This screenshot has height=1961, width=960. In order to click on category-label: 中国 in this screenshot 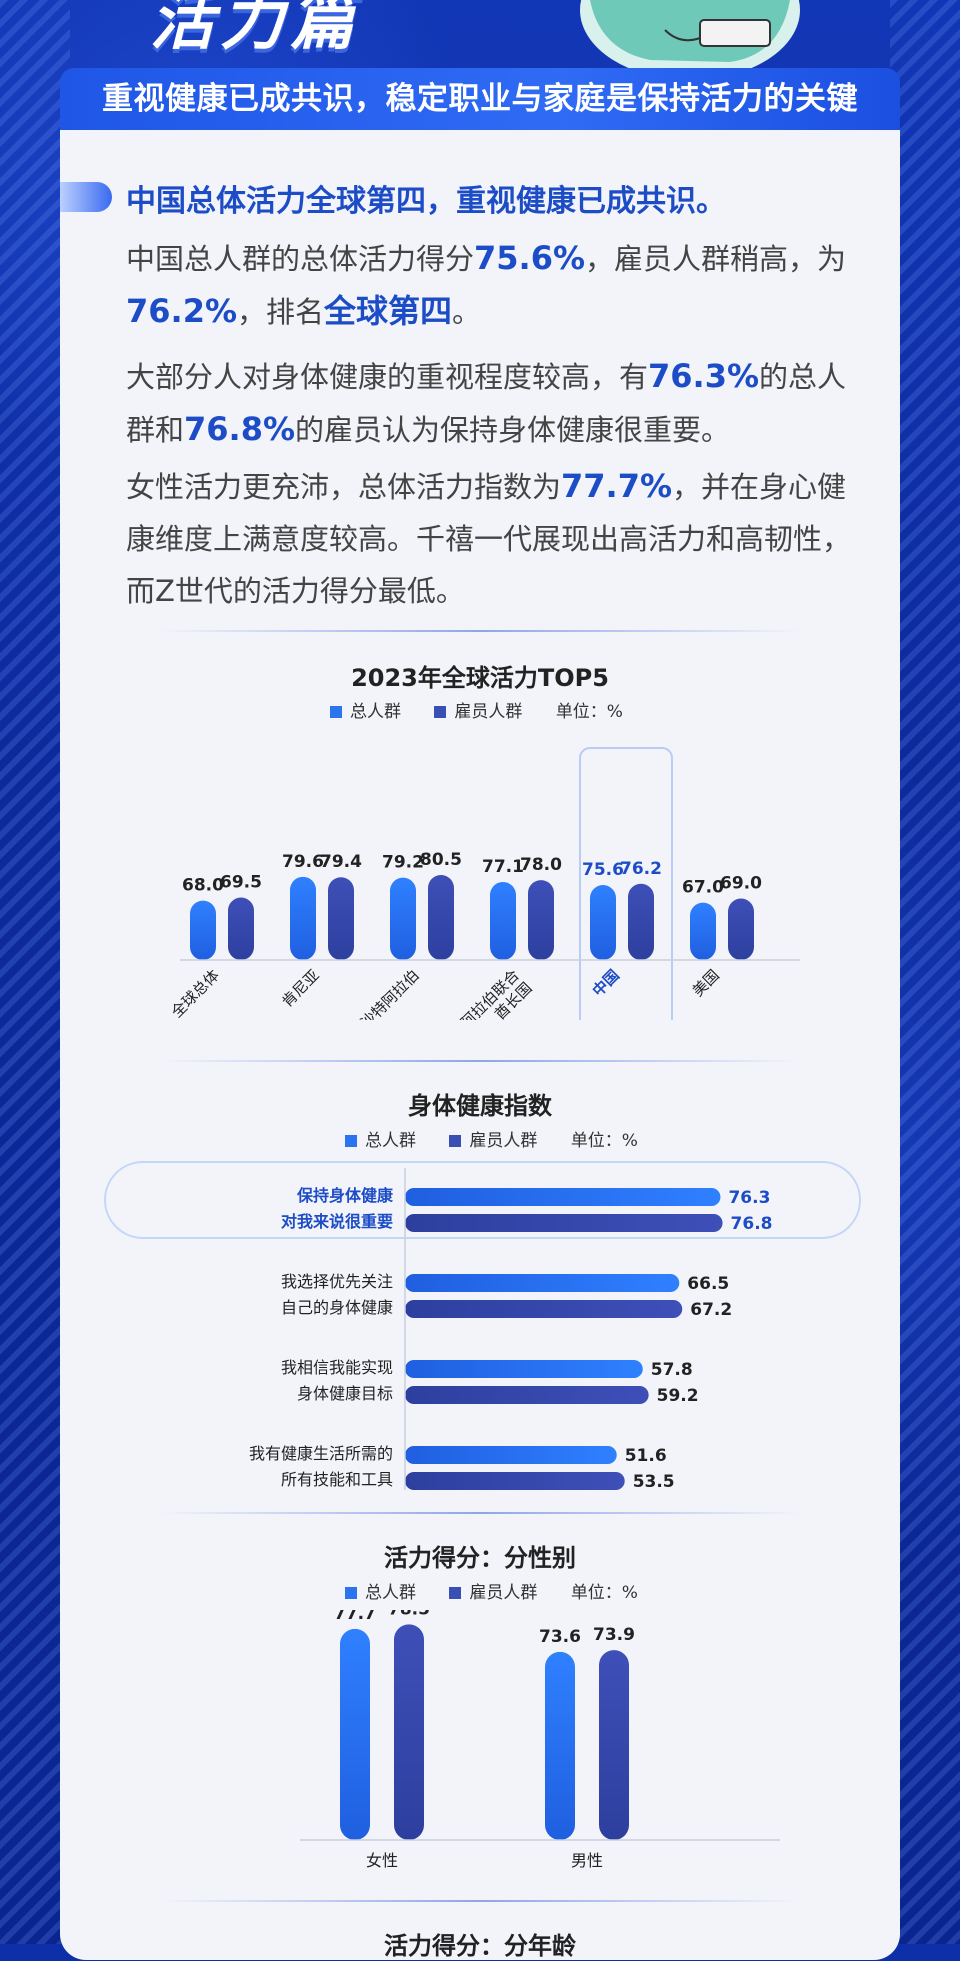, I will do `click(606, 983)`.